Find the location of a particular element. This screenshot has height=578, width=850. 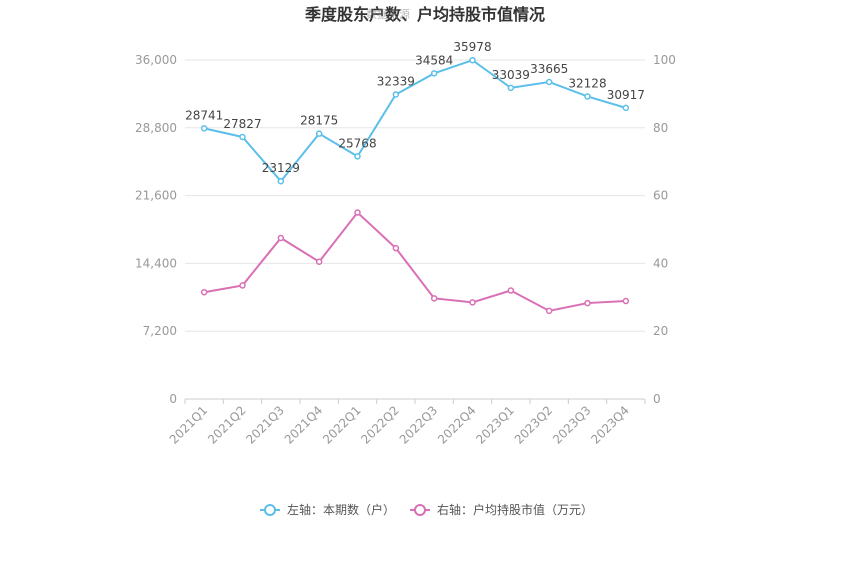

data-label: 32339 is located at coordinates (396, 81).